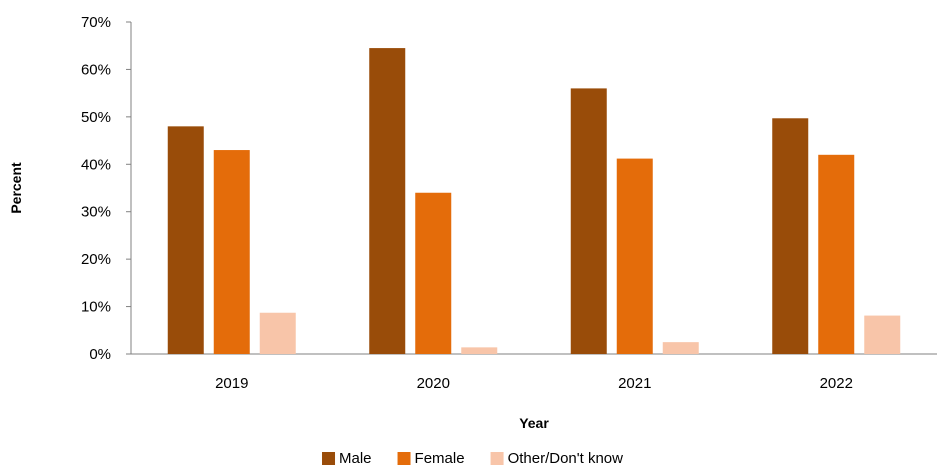  Describe the element at coordinates (790, 236) in the screenshot. I see `bar-male-2022` at that location.